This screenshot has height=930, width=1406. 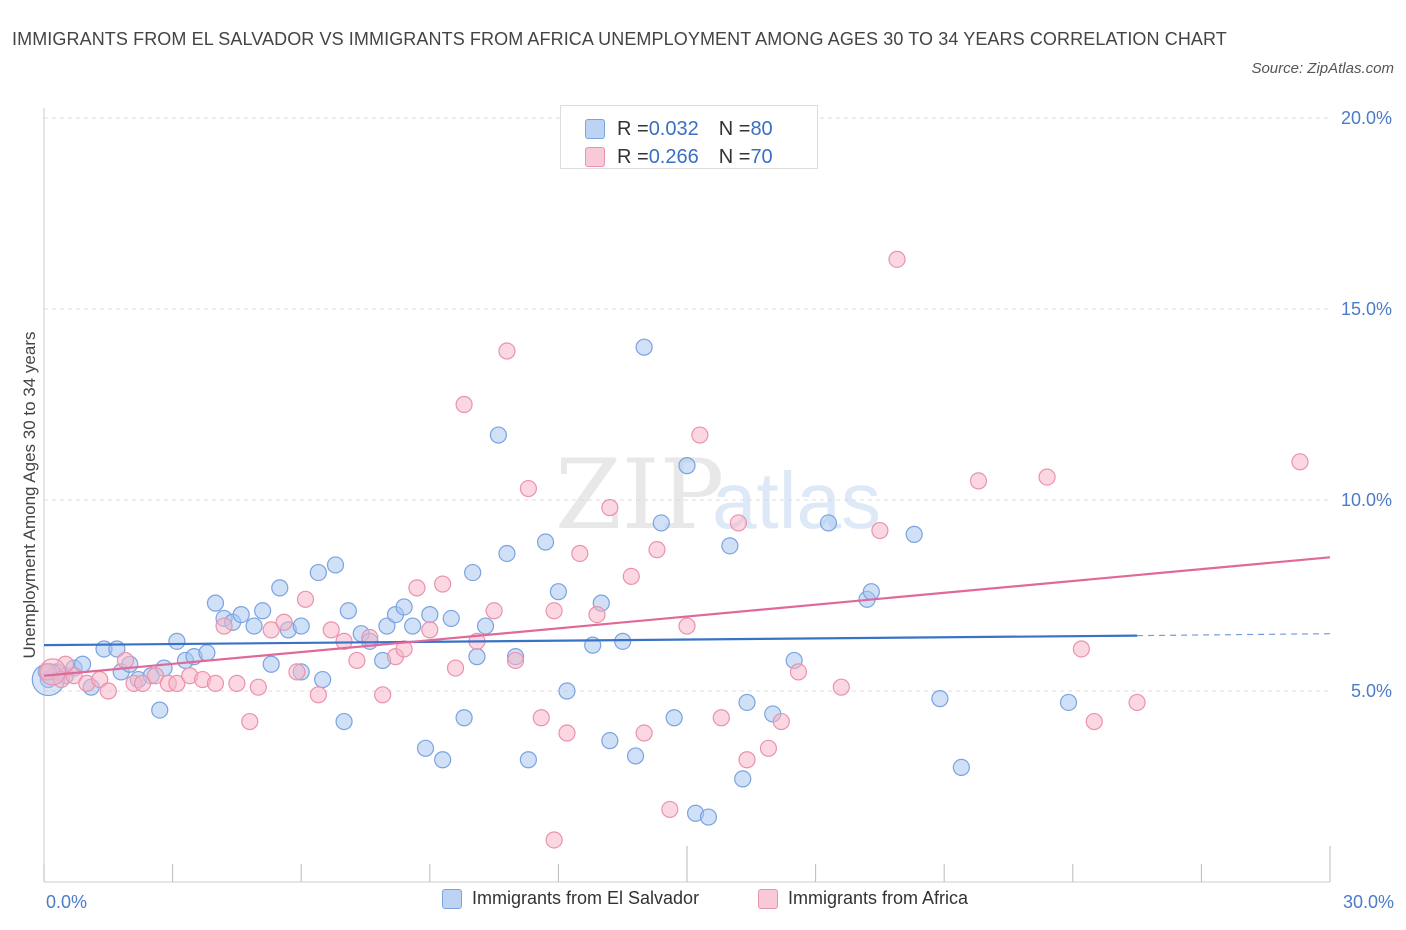 What do you see at coordinates (796, 500) in the screenshot?
I see `watermark-atlas: atlas` at bounding box center [796, 500].